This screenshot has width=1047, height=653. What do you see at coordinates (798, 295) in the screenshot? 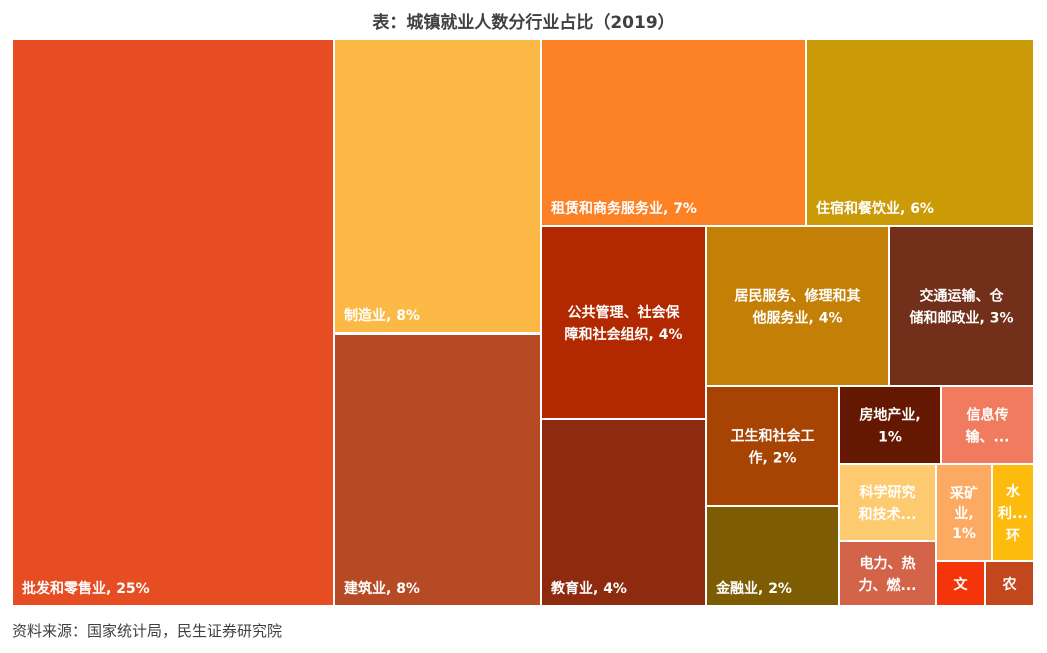
I see `tile-8-label: 居民服务、修理和其` at bounding box center [798, 295].